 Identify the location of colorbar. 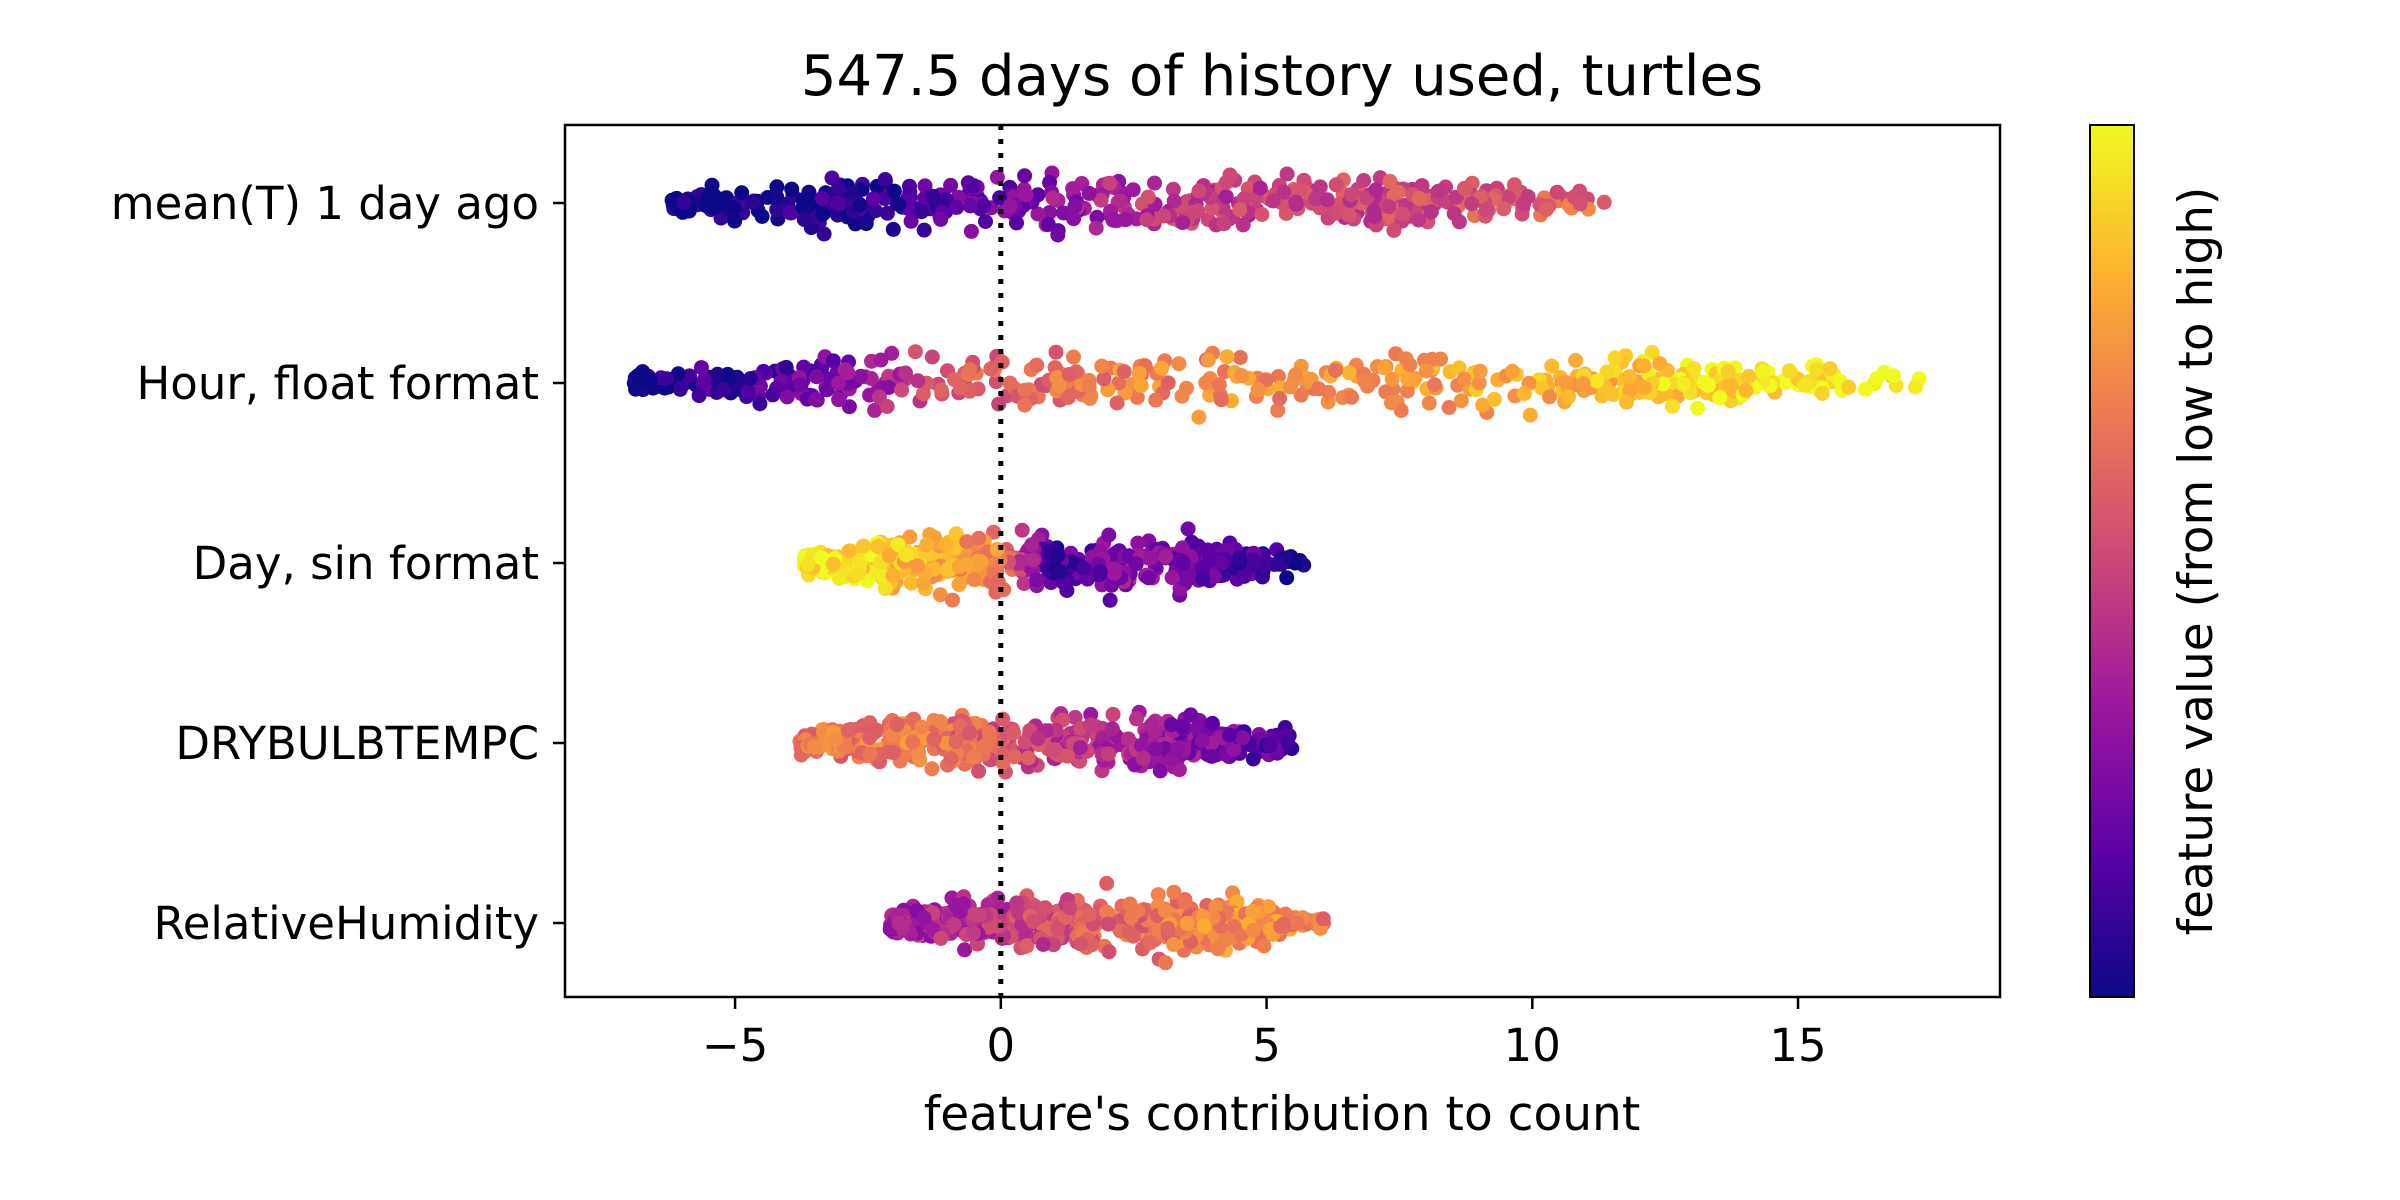
(2112, 561).